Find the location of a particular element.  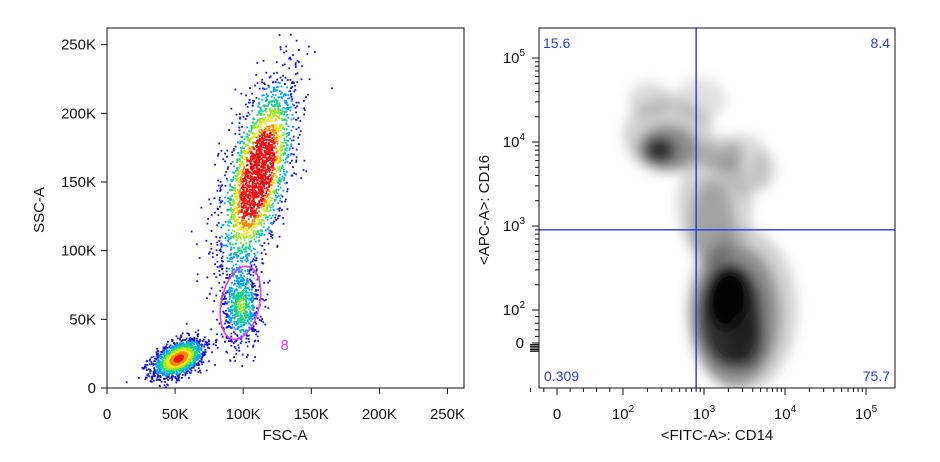

left-x-tick-label: 0 is located at coordinates (107, 414).